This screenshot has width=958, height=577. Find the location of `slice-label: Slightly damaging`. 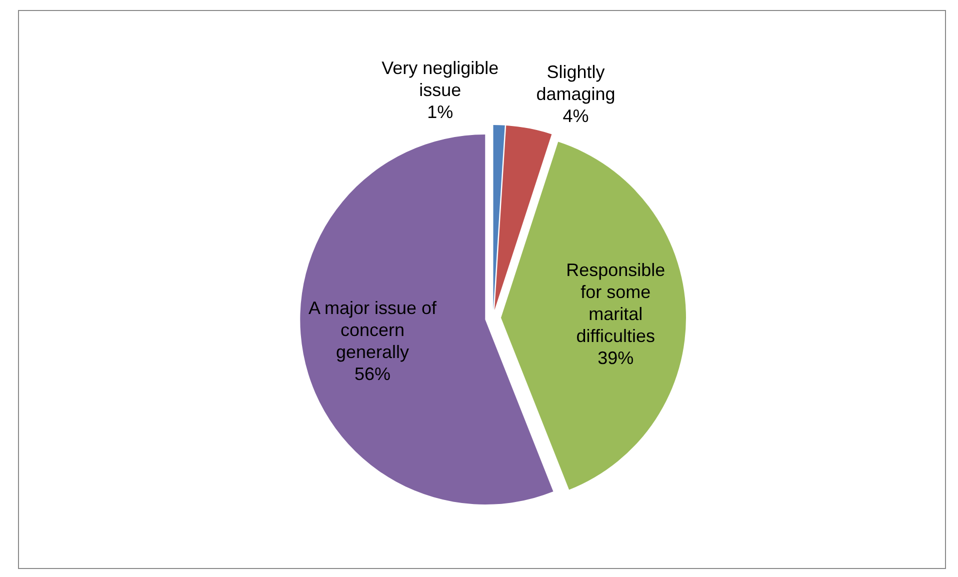

slice-label: Slightly damaging is located at coordinates (576, 83).